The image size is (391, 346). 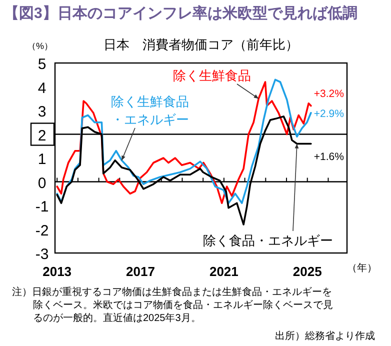 What do you see at coordinates (307, 271) in the screenshot?
I see `x-tick-label: 2025` at bounding box center [307, 271].